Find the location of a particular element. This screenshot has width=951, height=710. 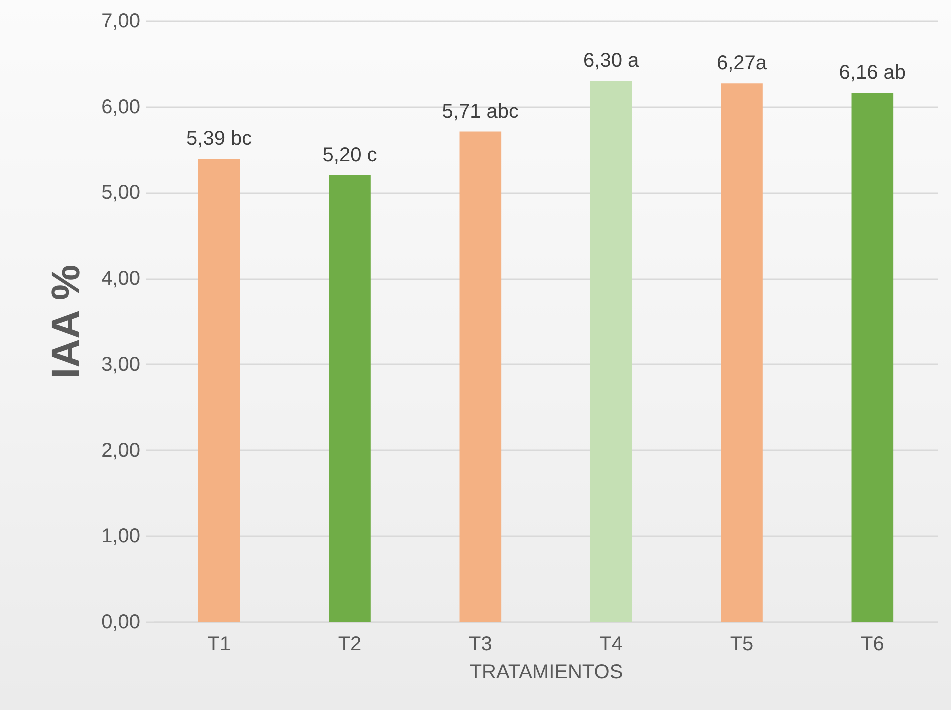

y-tick-label: 0,00 is located at coordinates (121, 623).